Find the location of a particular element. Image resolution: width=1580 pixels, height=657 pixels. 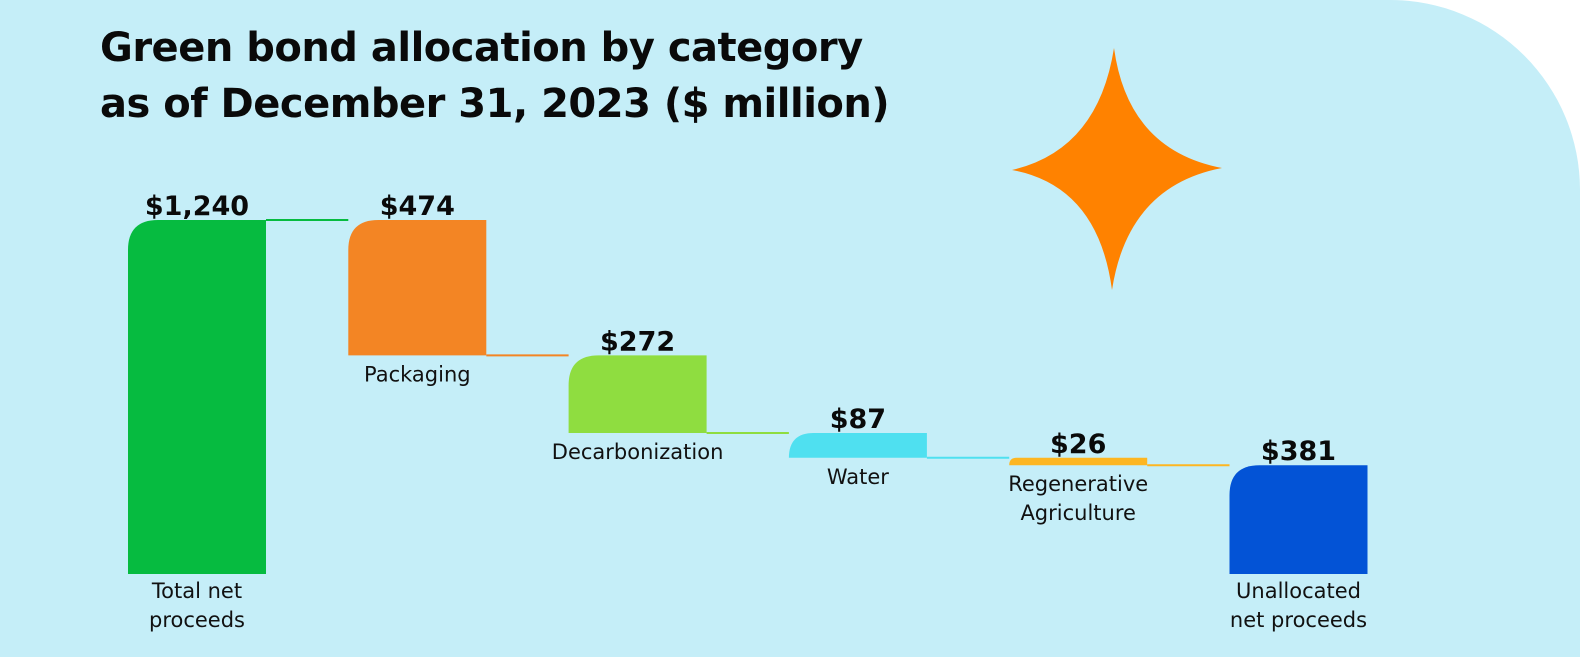

category-label-4-1: Agriculture is located at coordinates (1078, 513).